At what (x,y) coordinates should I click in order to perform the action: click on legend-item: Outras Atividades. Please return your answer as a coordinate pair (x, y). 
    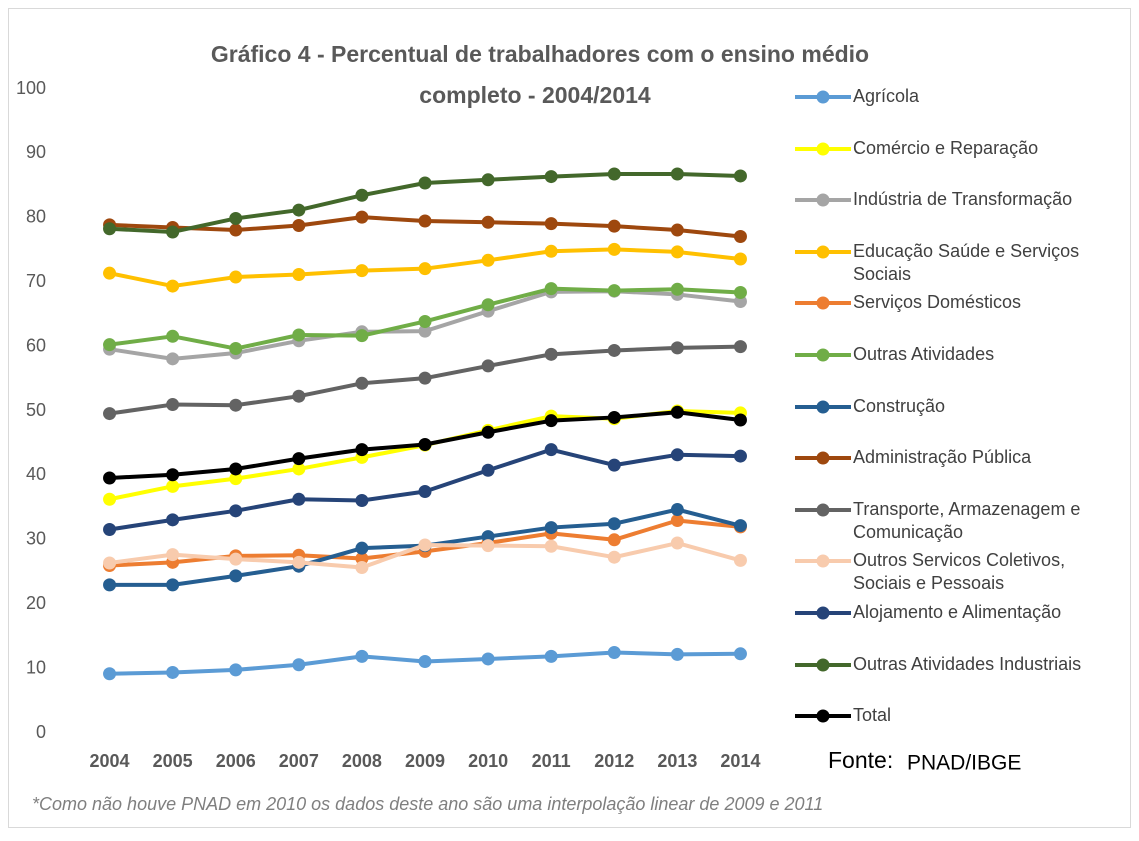
    Looking at the image, I should click on (958, 354).